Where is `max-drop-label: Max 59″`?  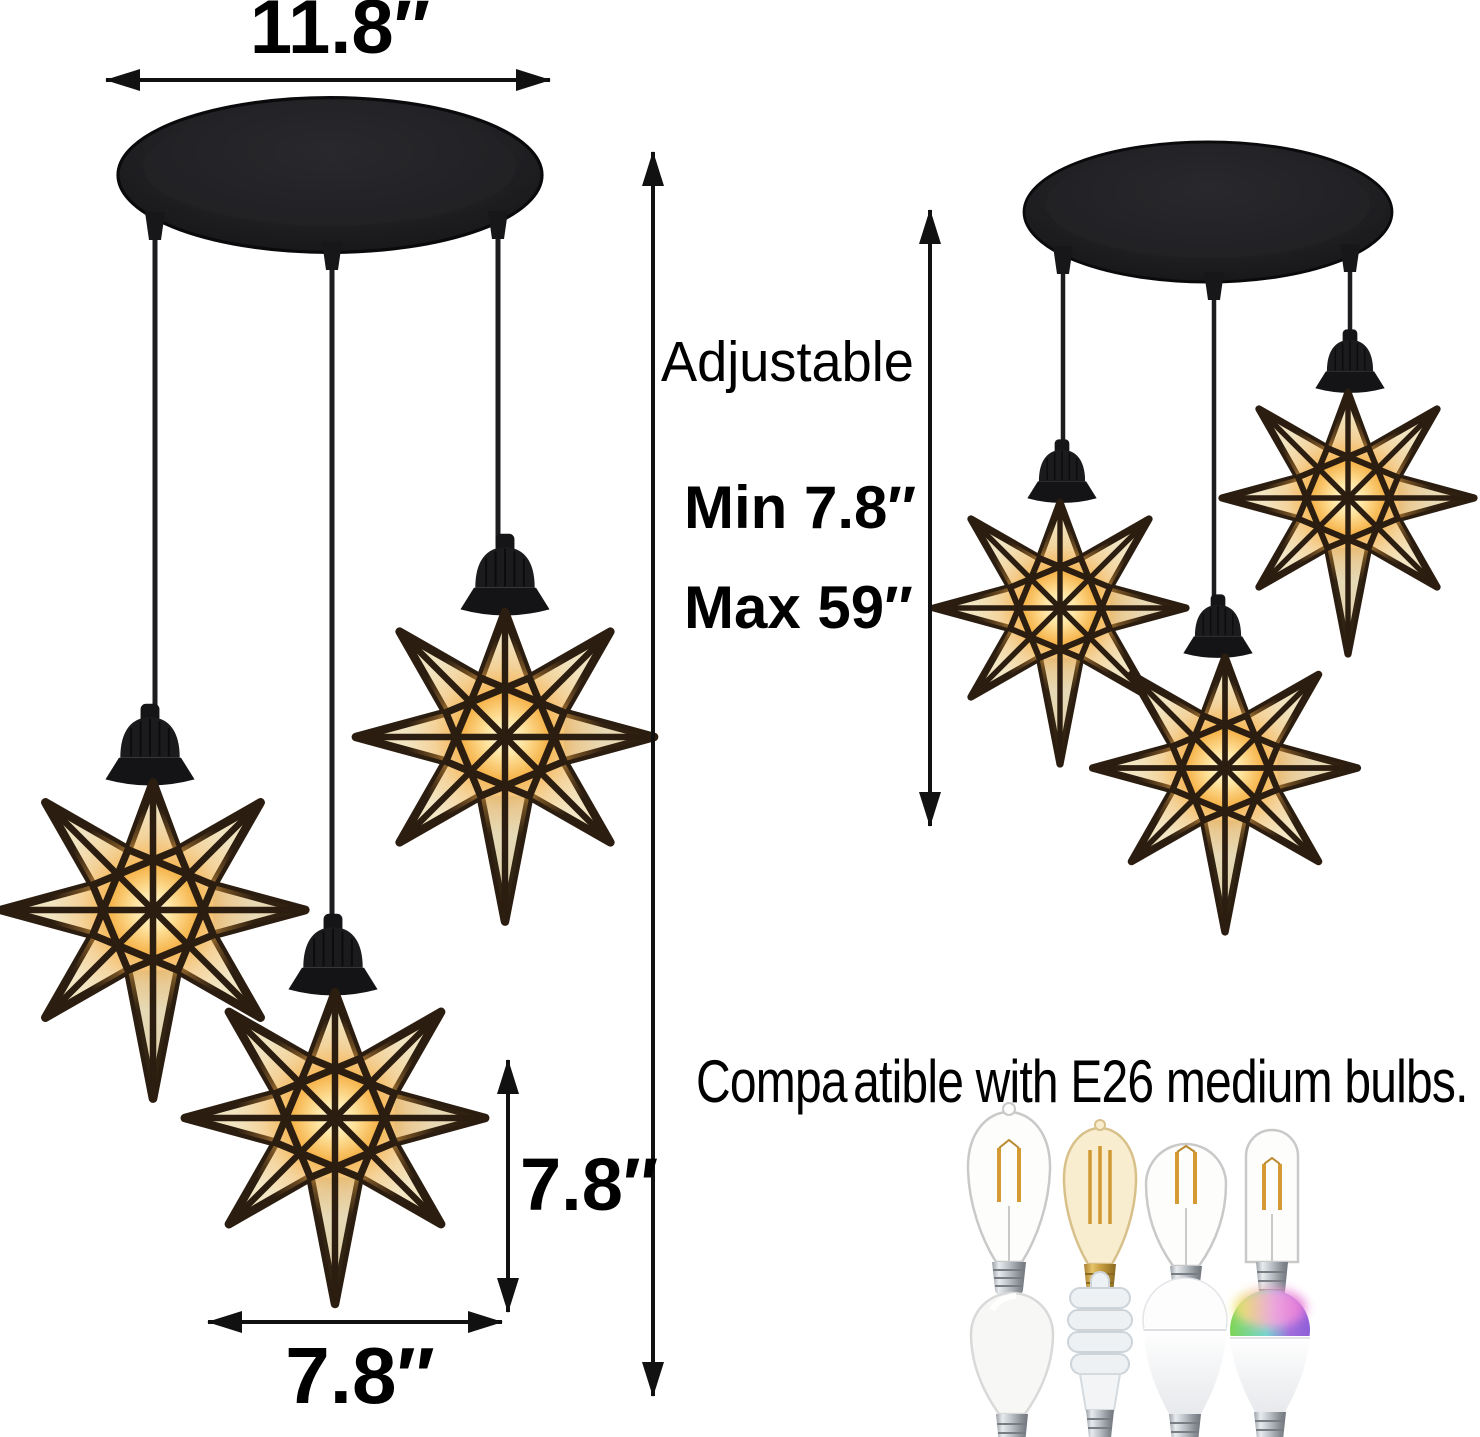
max-drop-label: Max 59″ is located at coordinates (798, 607).